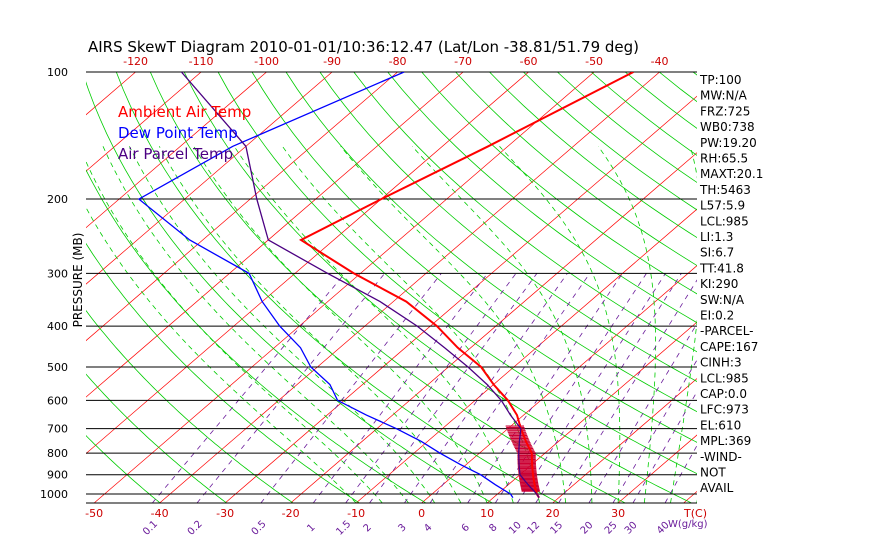  Describe the element at coordinates (160, 513) in the screenshot. I see `bottom-temp-tick-label: -40` at that location.